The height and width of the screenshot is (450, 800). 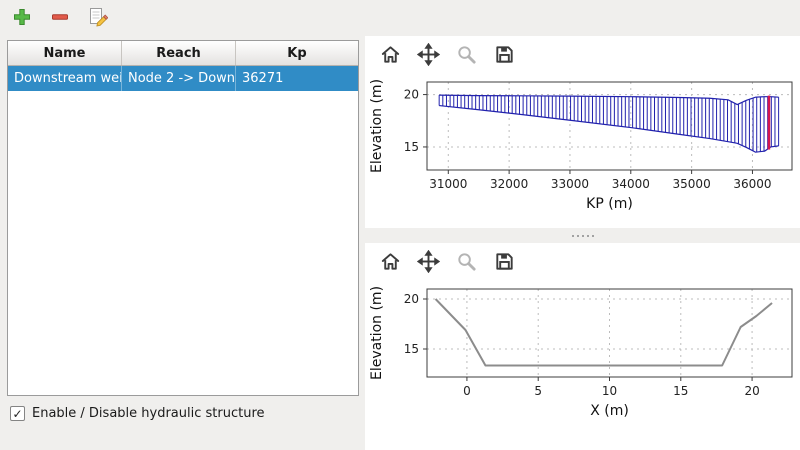 What do you see at coordinates (609, 391) in the screenshot?
I see `svg-text: 10` at bounding box center [609, 391].